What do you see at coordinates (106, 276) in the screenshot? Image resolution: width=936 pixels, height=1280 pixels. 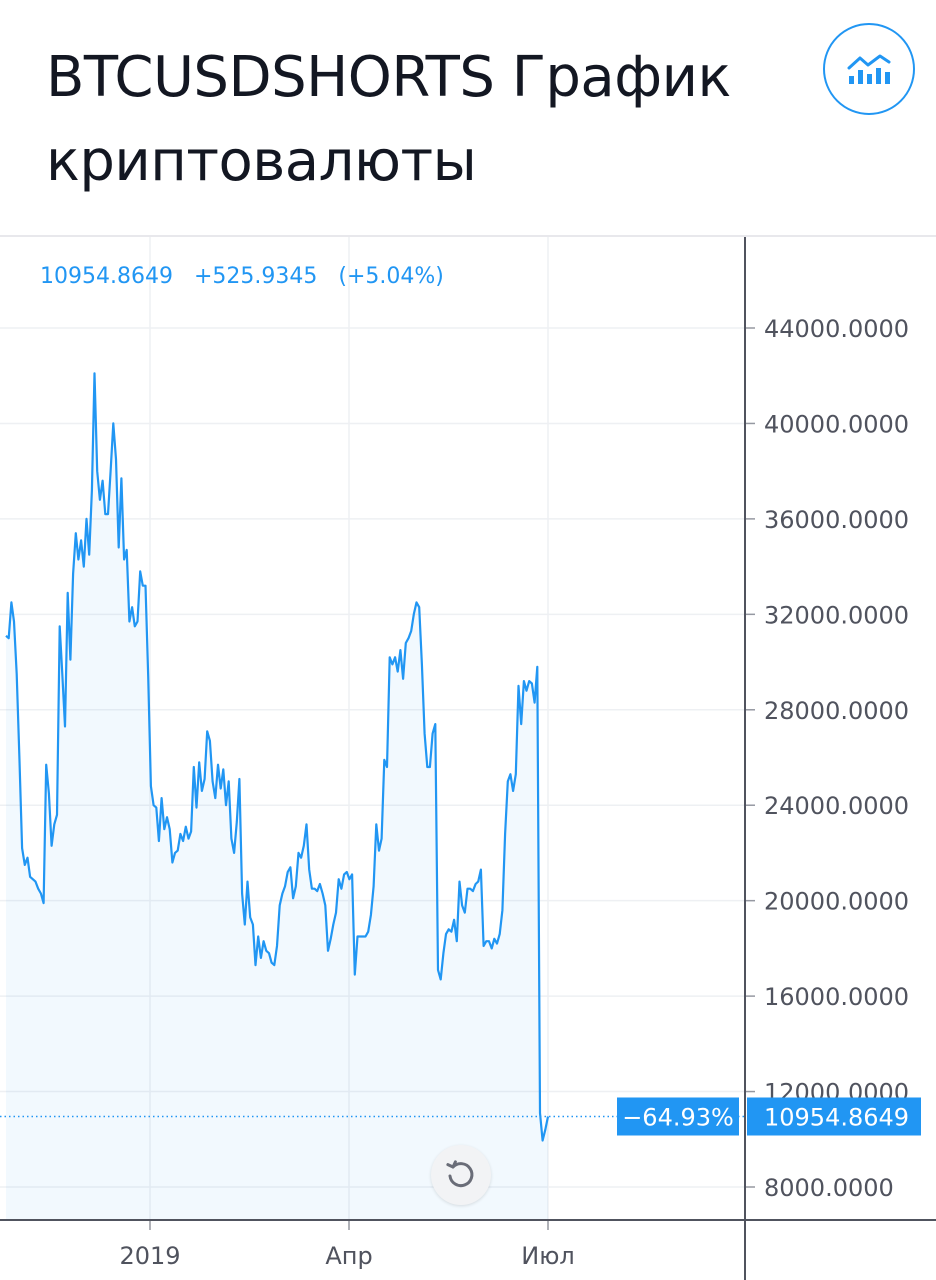 I see `legend-price: 10954.8649` at bounding box center [106, 276].